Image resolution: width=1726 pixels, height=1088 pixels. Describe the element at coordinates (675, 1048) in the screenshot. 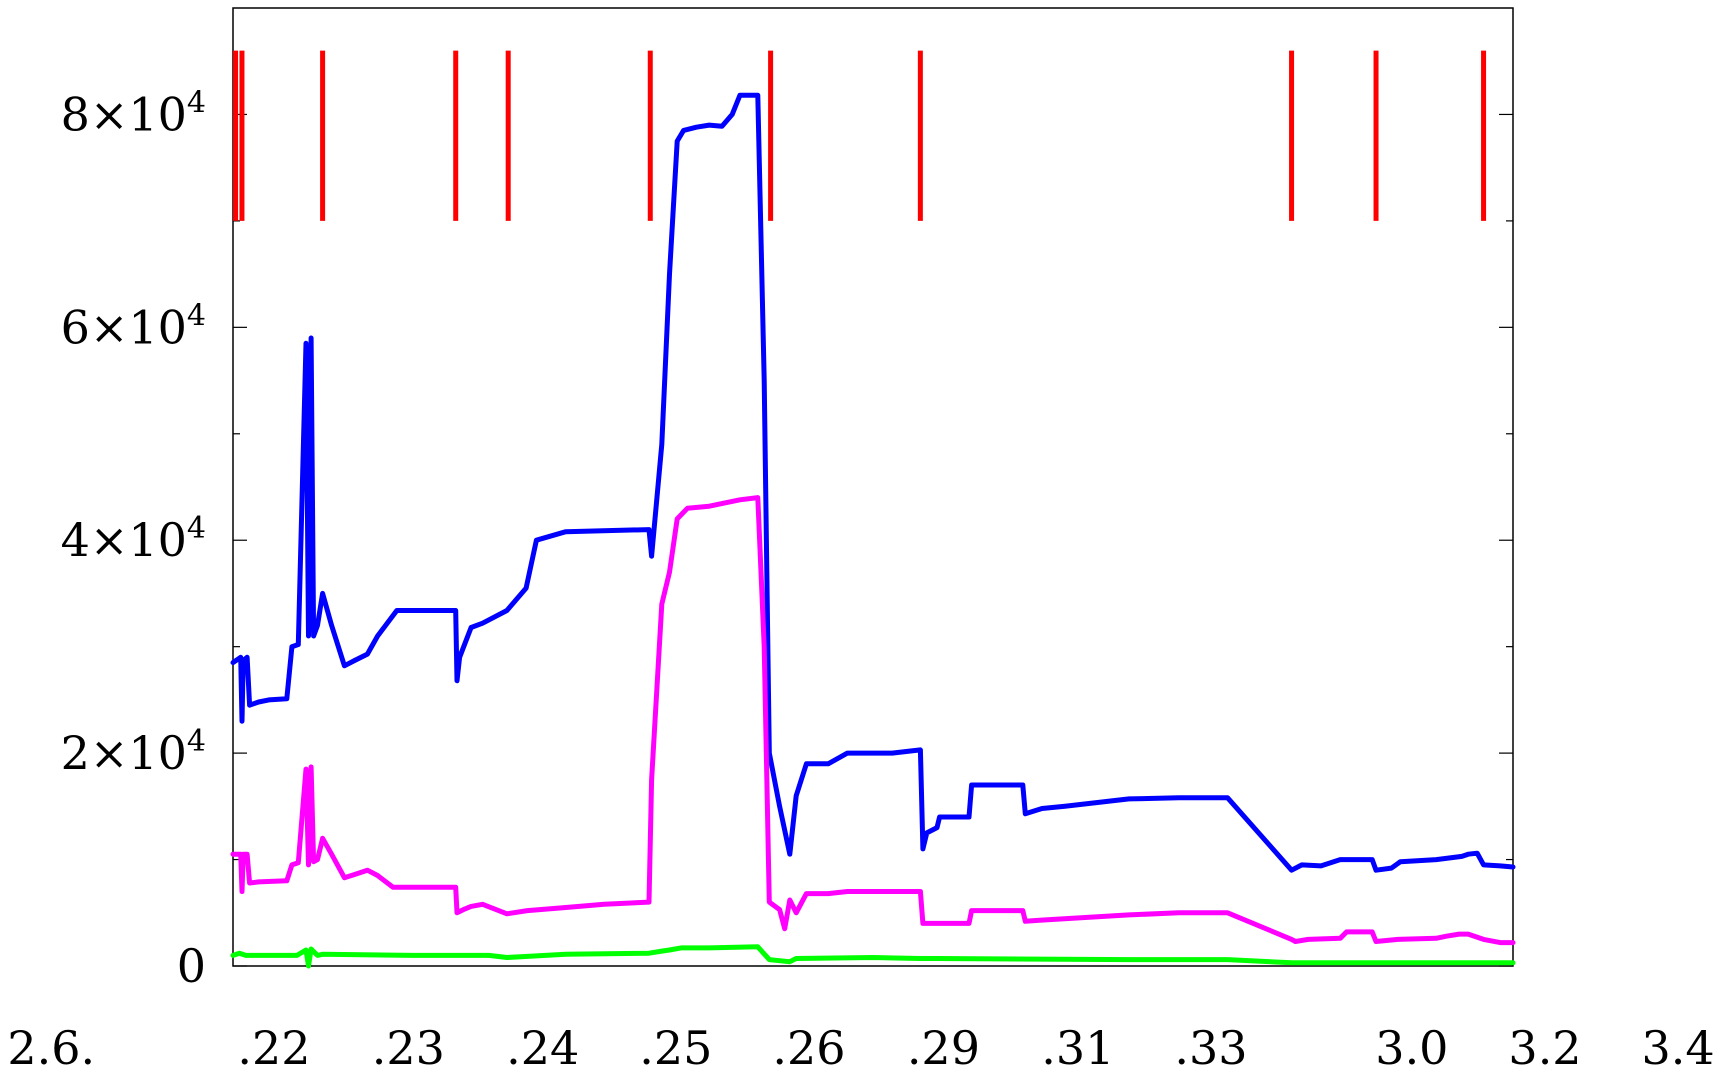

I see `x-tick-label-4: .25` at that location.